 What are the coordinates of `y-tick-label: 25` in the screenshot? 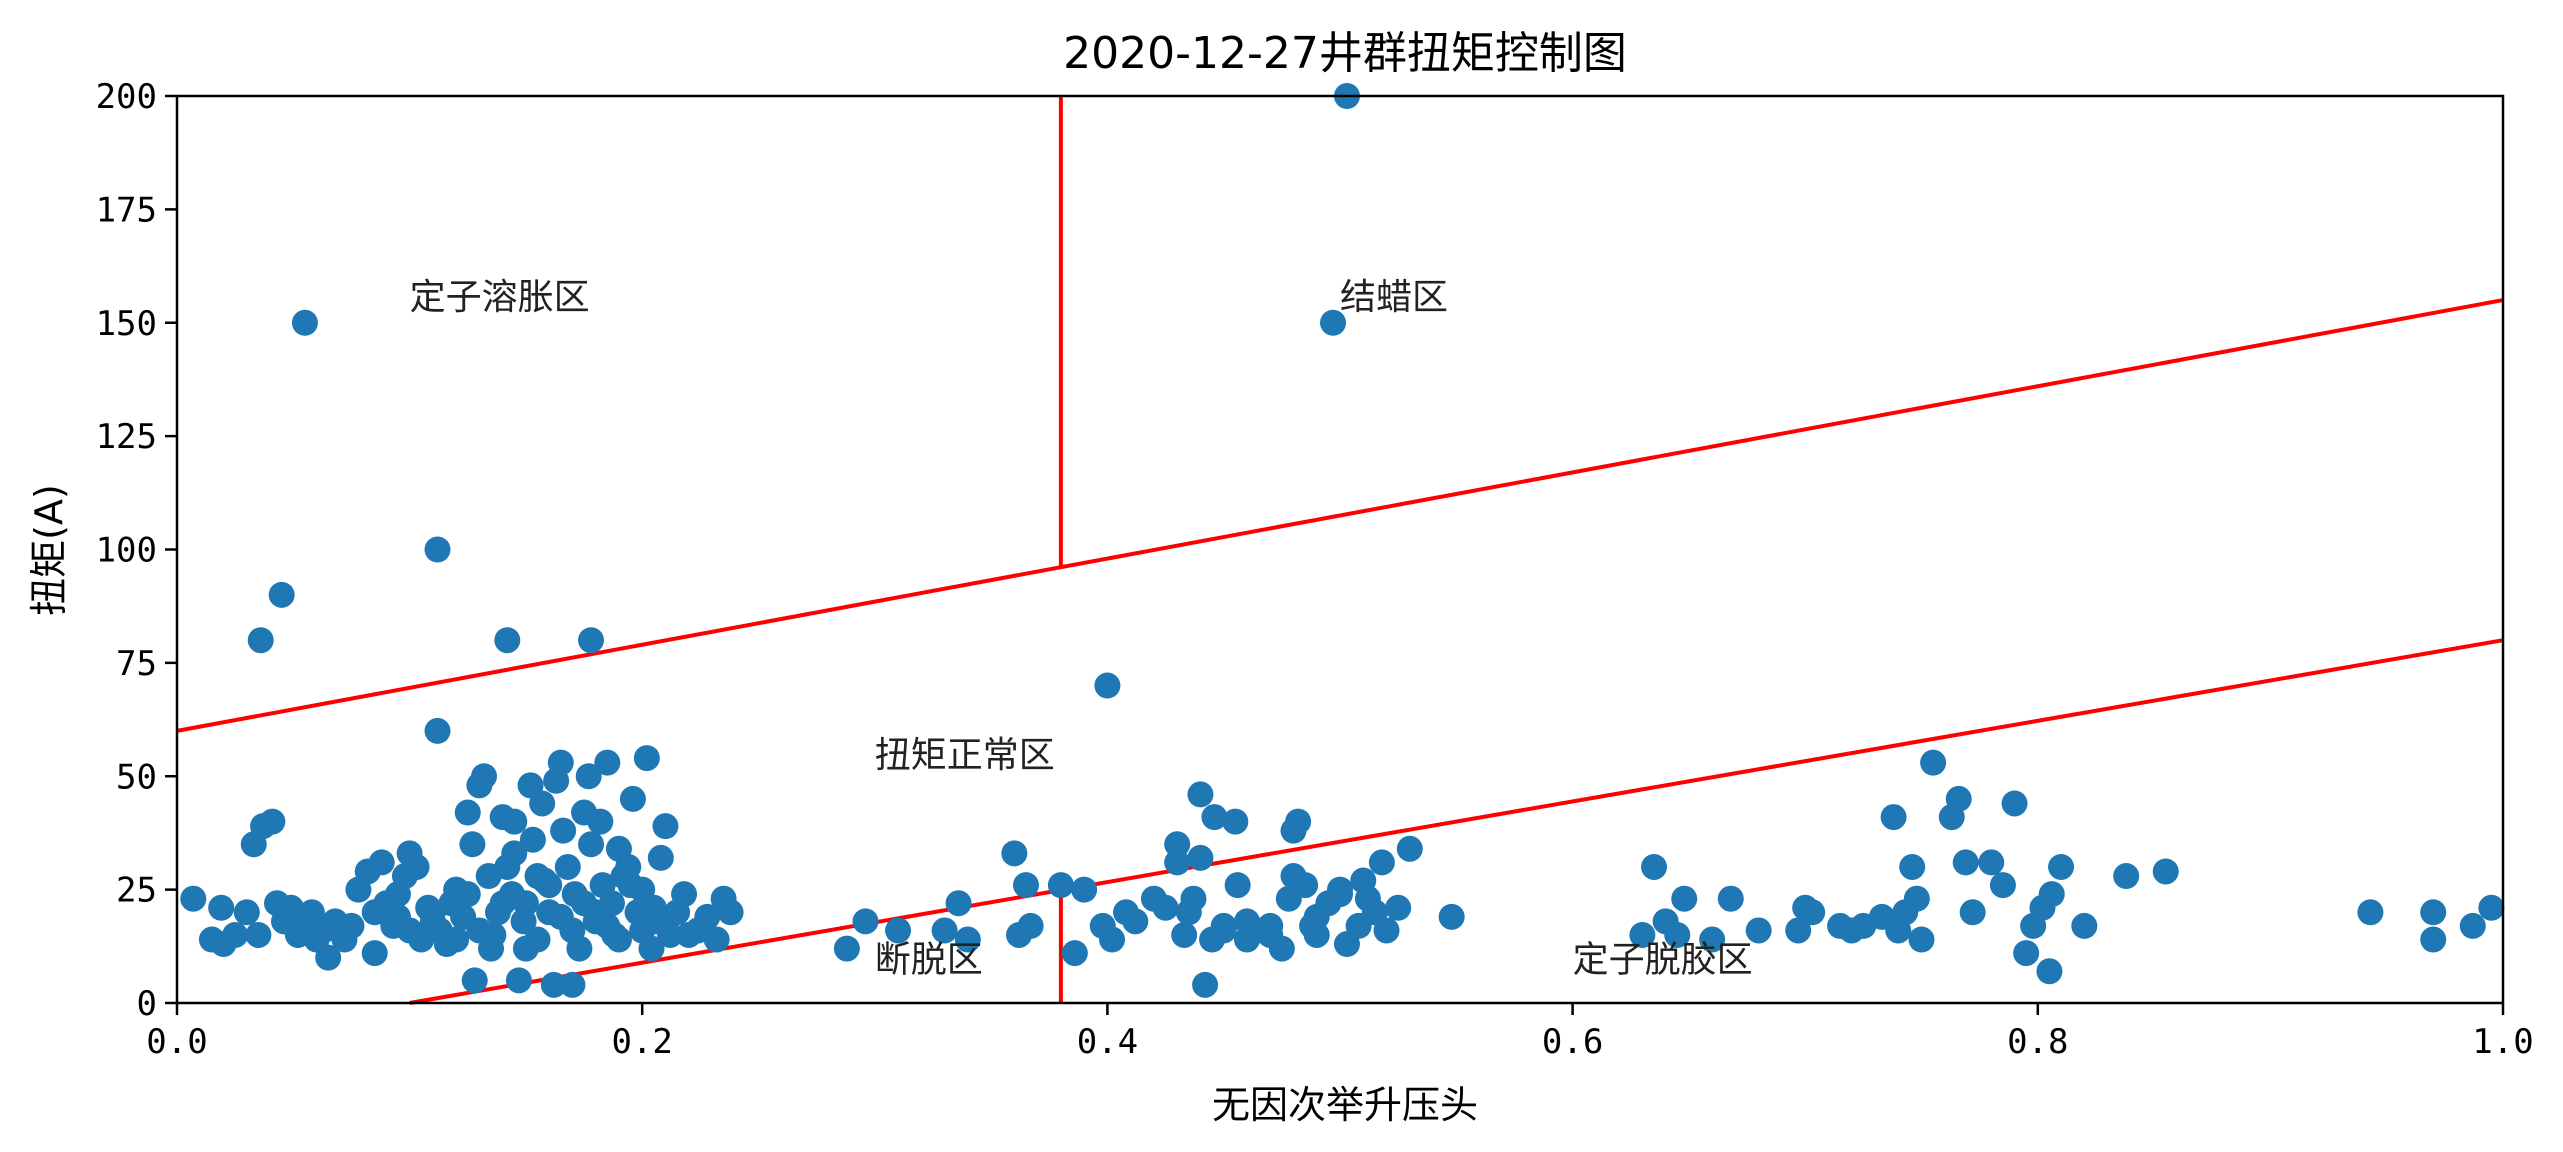 It's located at (136, 891).